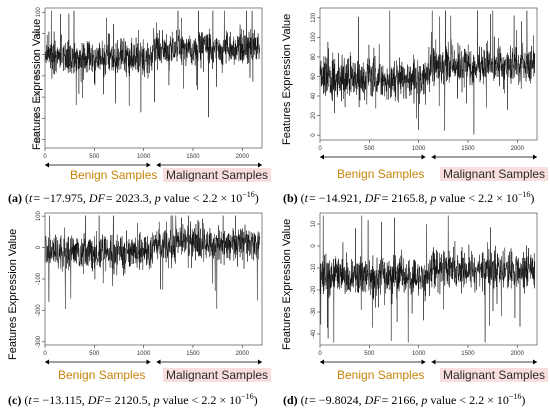 This screenshot has width=550, height=410. Describe the element at coordinates (314, 311) in the screenshot. I see `y-tick-label: -30` at that location.